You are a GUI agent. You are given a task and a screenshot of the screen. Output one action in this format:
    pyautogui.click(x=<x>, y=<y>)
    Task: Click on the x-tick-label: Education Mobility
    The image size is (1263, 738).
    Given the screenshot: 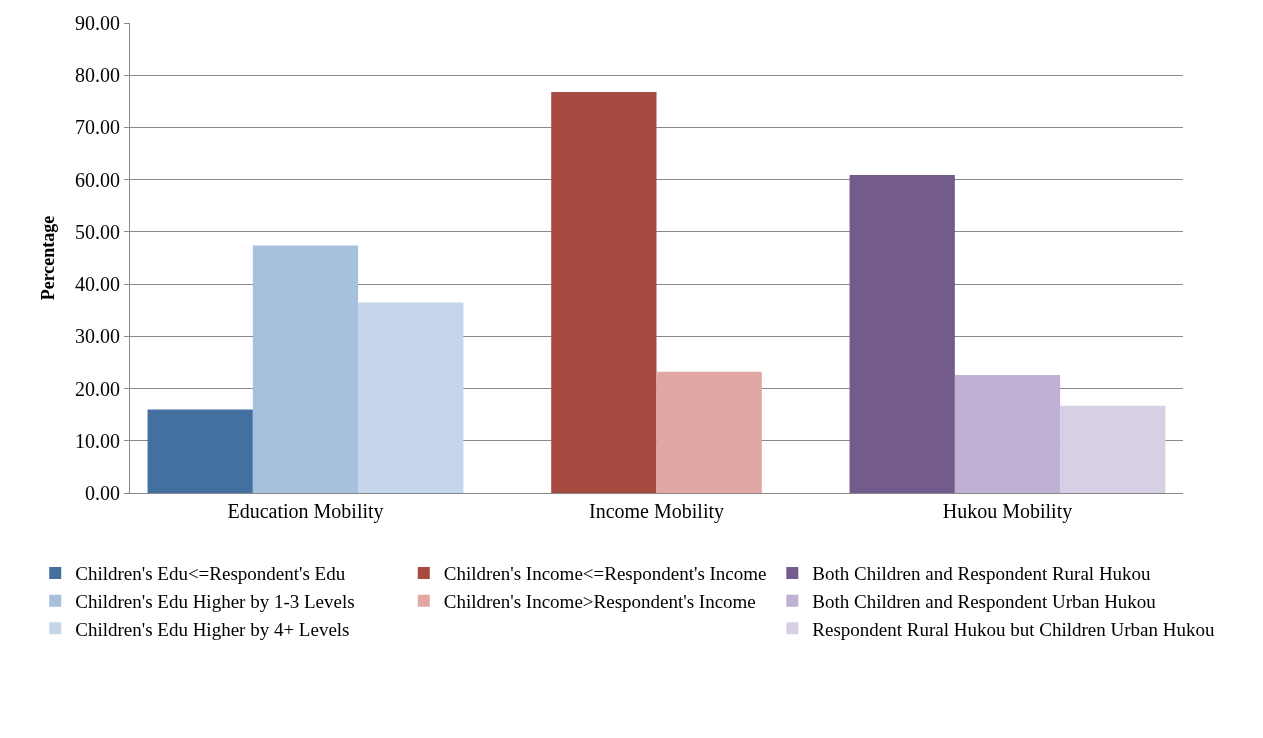 What is the action you would take?
    pyautogui.click(x=305, y=511)
    